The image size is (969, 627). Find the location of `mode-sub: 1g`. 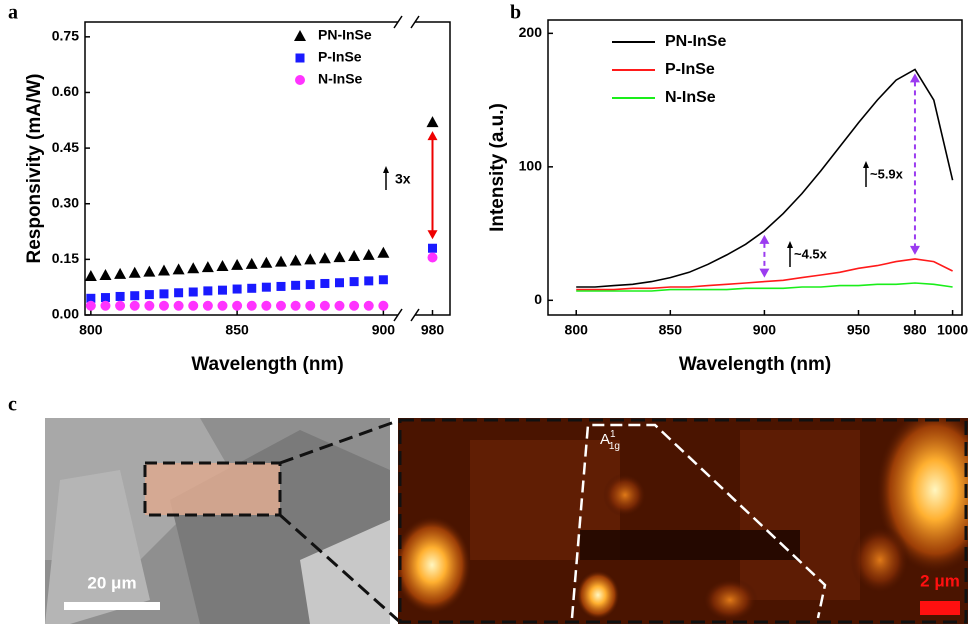

mode-sub: 1g is located at coordinates (614, 446).